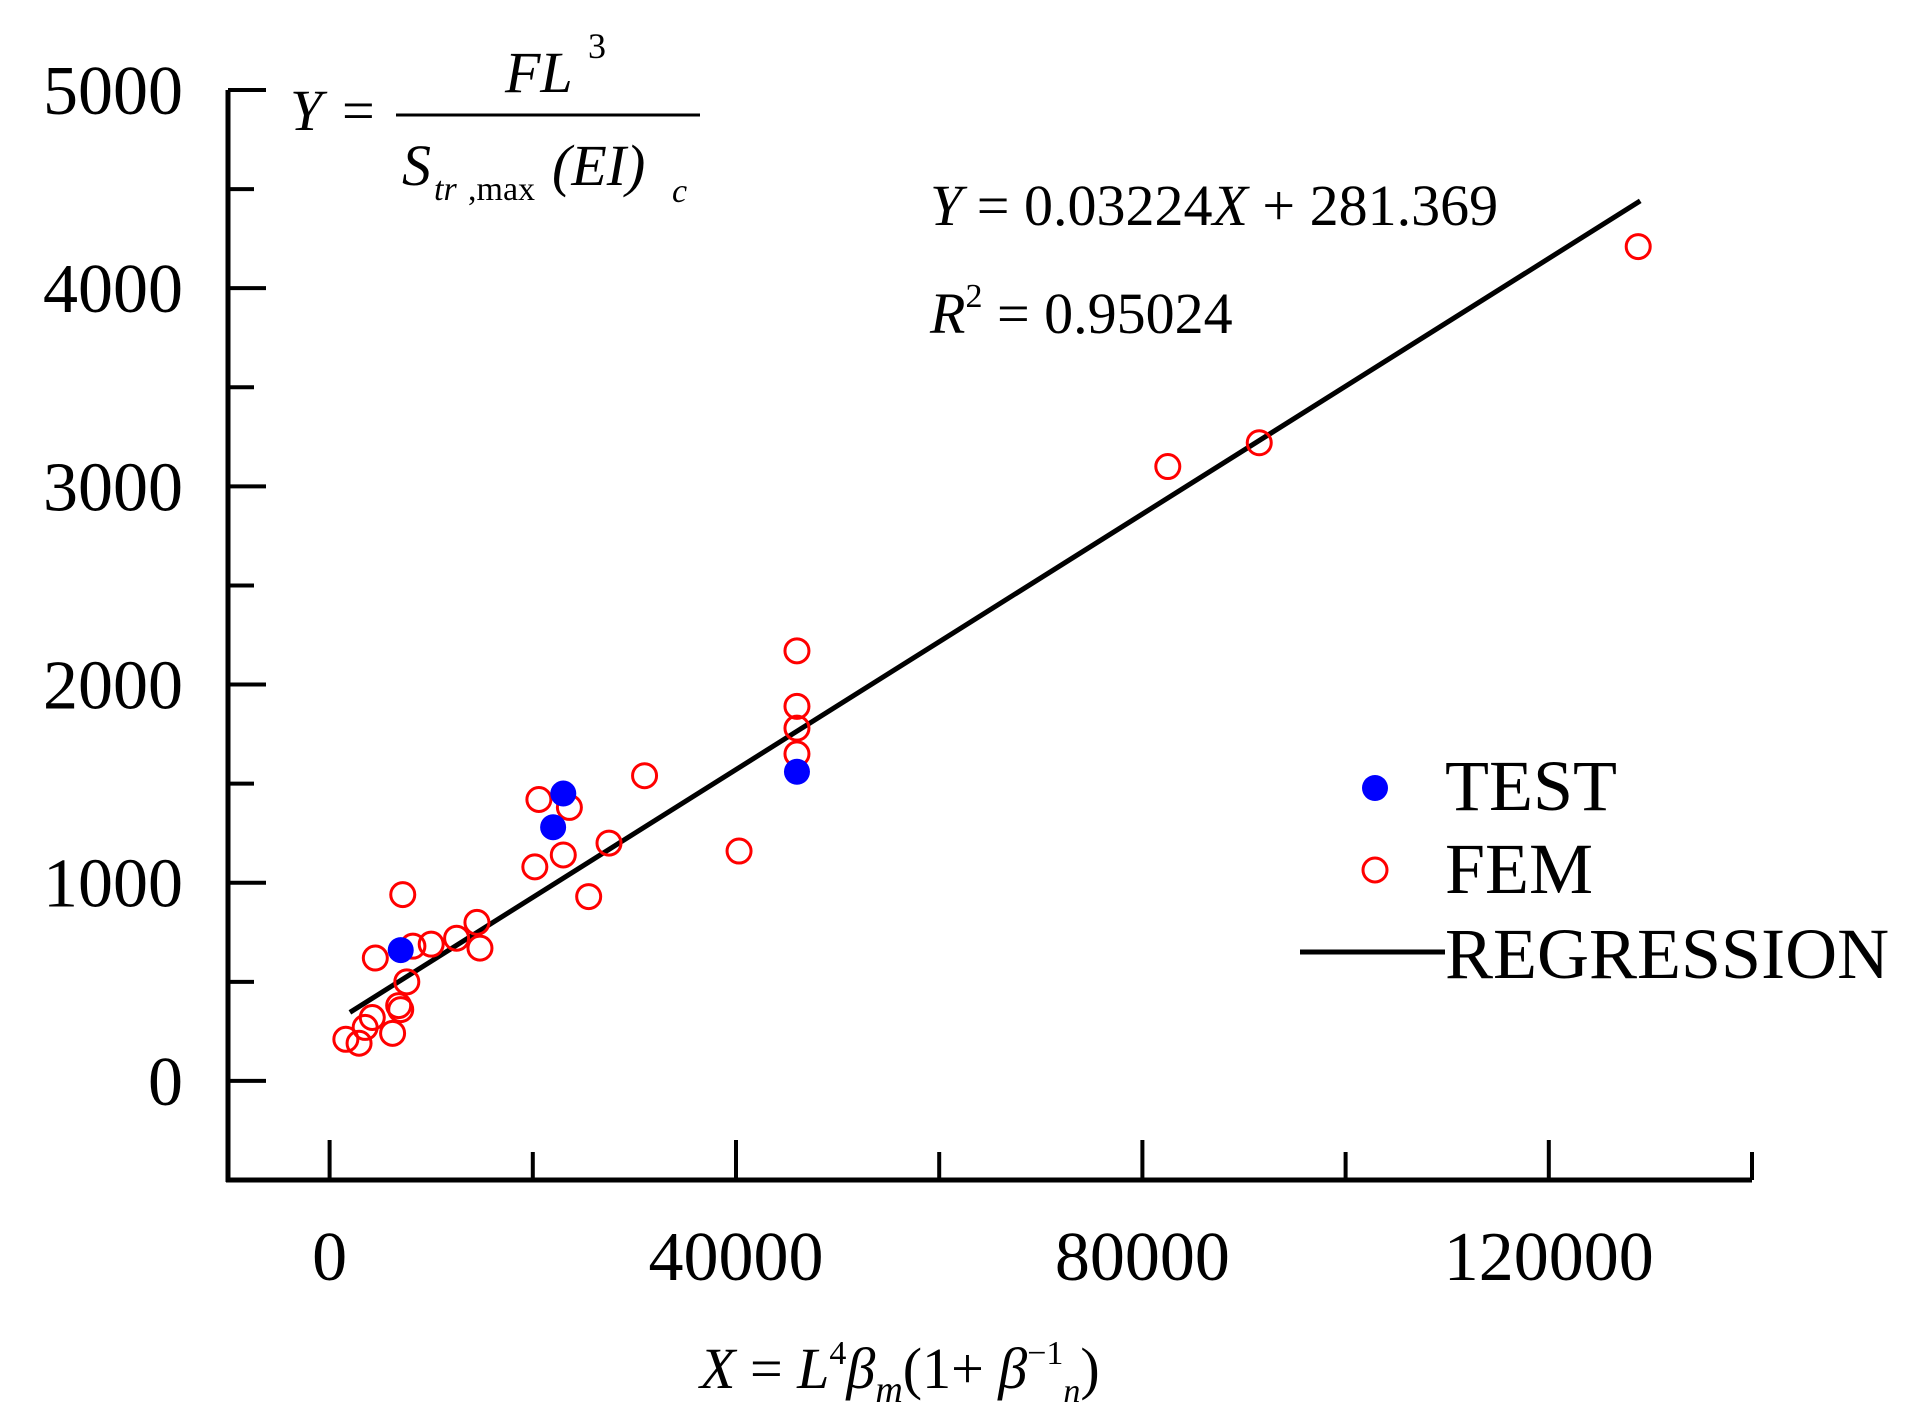 The image size is (1925, 1419). I want to click on regression-annotation: Y = 0.03224X + 281.369 R2 = 0.95024, so click(1213, 259).